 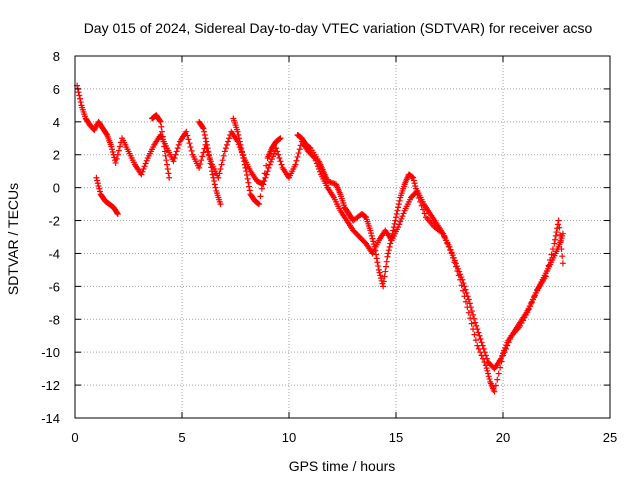 I want to click on x-tick-label: 10, so click(x=289, y=437).